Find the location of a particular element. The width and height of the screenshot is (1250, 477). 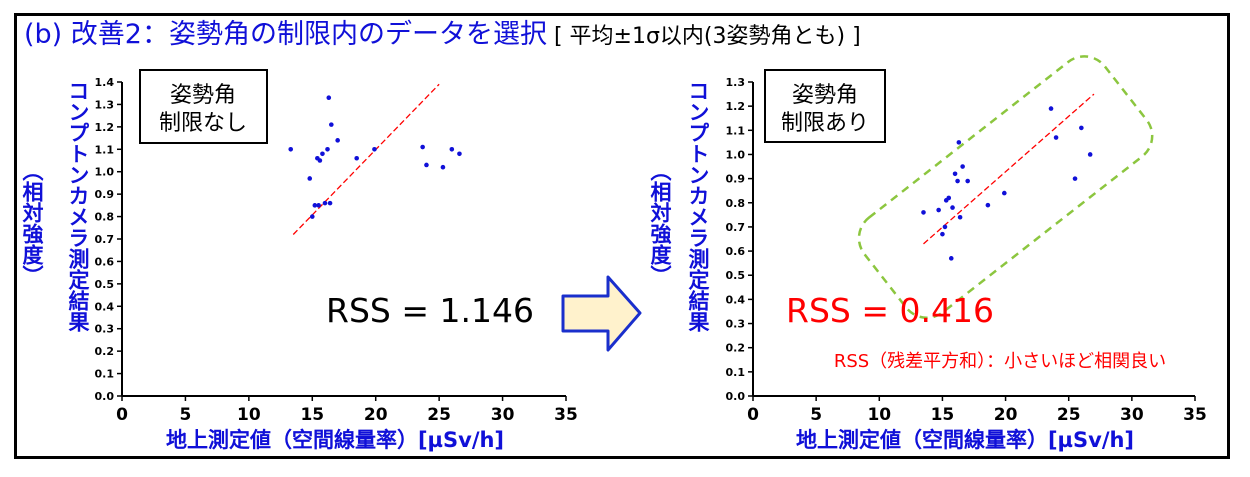

title-main: (b) 改善2：姿勢角の制限内のデータを選択 is located at coordinates (285, 34).